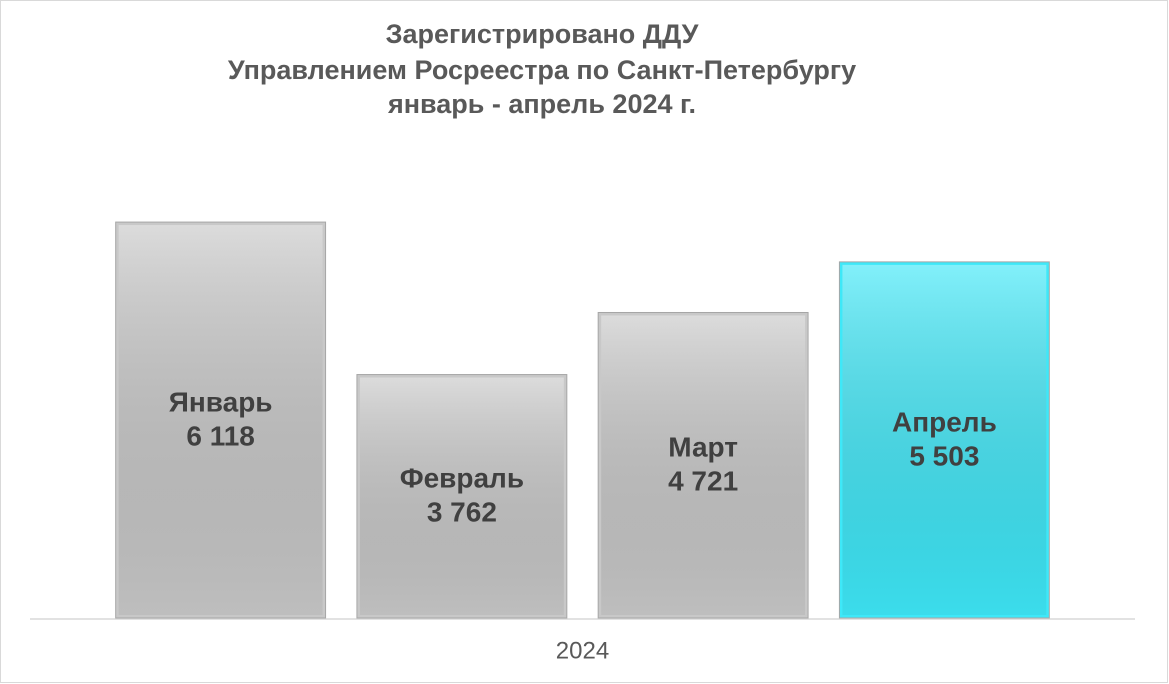 Image resolution: width=1169 pixels, height=684 pixels. Describe the element at coordinates (703, 481) in the screenshot. I see `data-label: 4 721` at that location.